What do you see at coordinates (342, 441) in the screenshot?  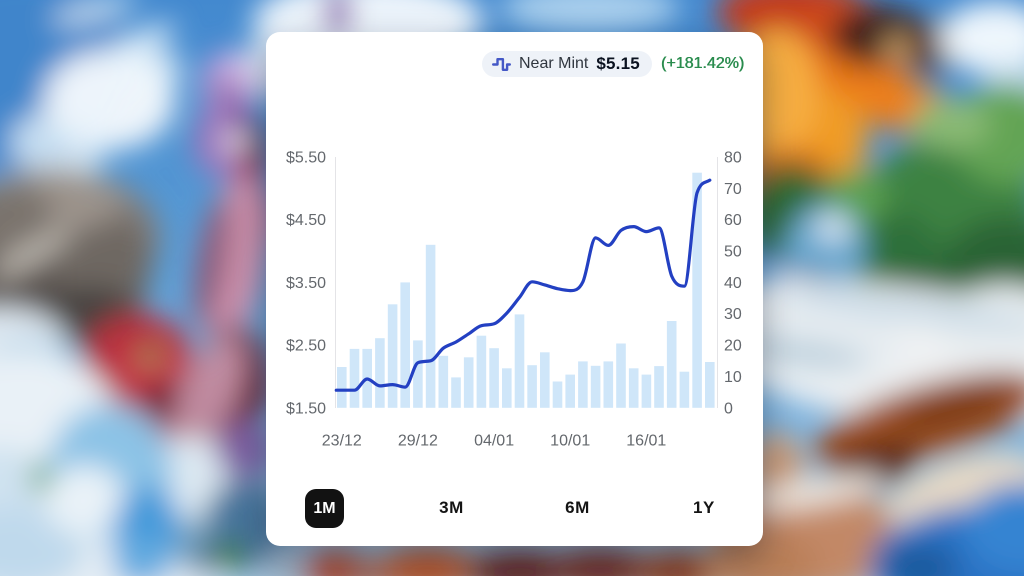 I see `svg-text: 23/12` at bounding box center [342, 441].